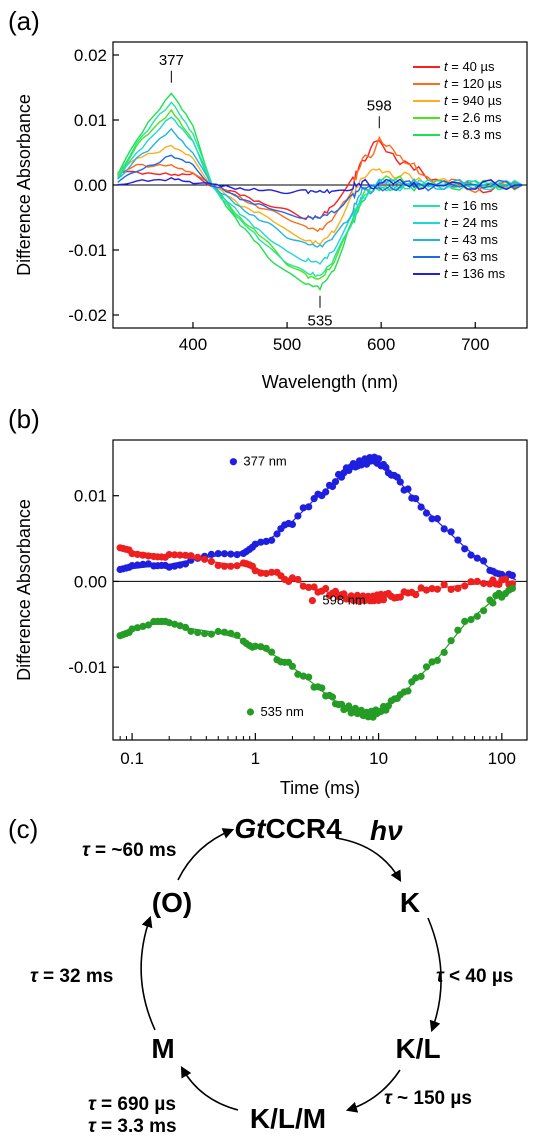 This screenshot has width=553, height=1139. What do you see at coordinates (206, 854) in the screenshot?
I see `arrow-o-to-gtccr4` at bounding box center [206, 854].